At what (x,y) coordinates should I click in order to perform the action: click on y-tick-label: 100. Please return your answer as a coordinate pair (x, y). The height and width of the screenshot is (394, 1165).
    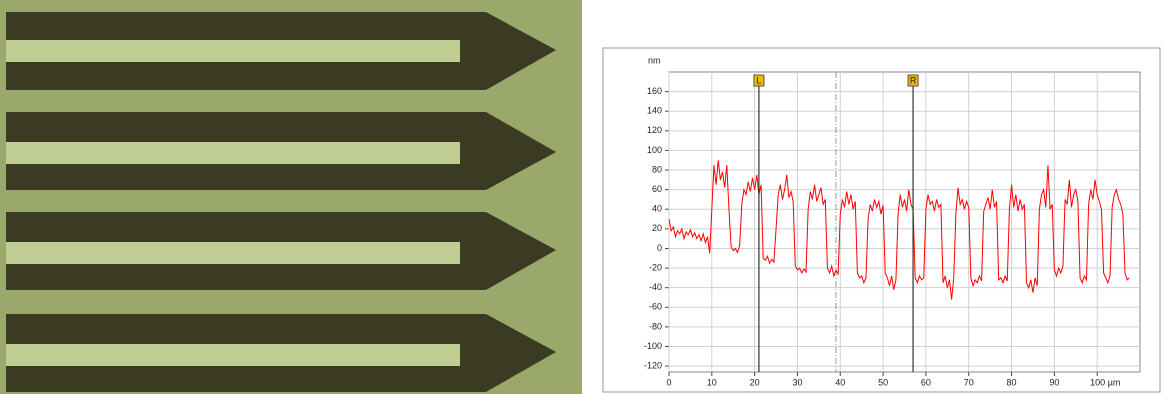
    Looking at the image, I should click on (654, 150).